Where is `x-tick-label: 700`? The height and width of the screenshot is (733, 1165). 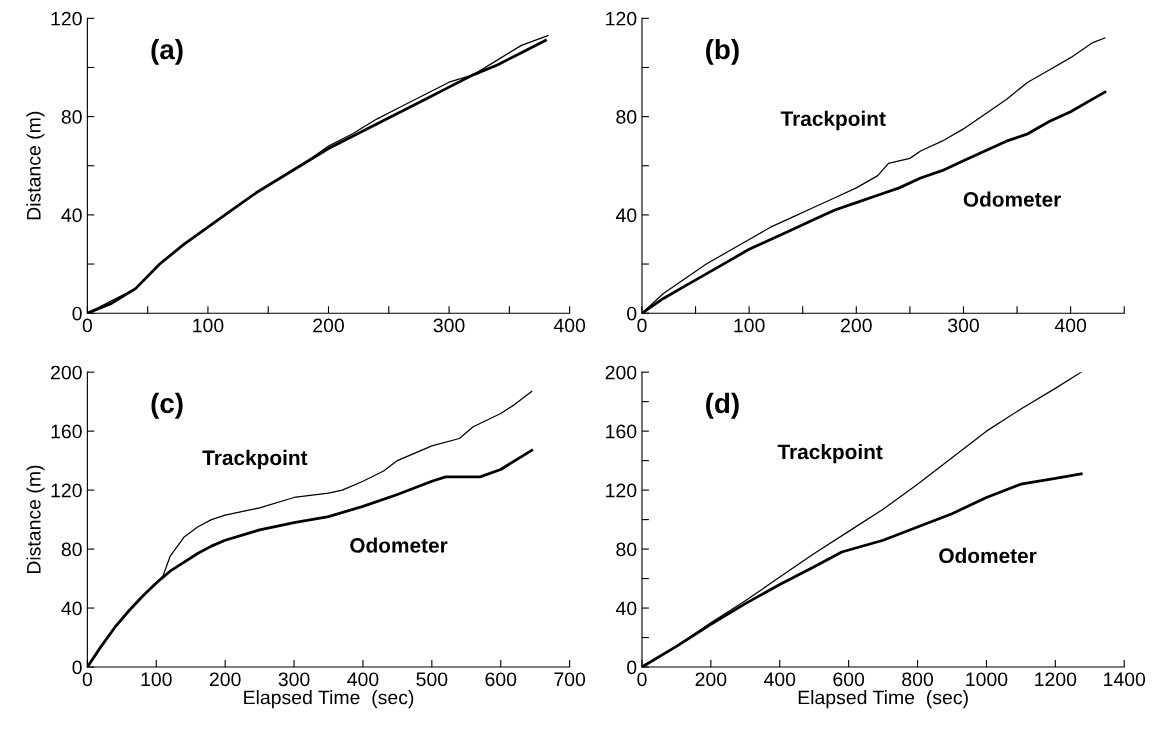
x-tick-label: 700 is located at coordinates (570, 679).